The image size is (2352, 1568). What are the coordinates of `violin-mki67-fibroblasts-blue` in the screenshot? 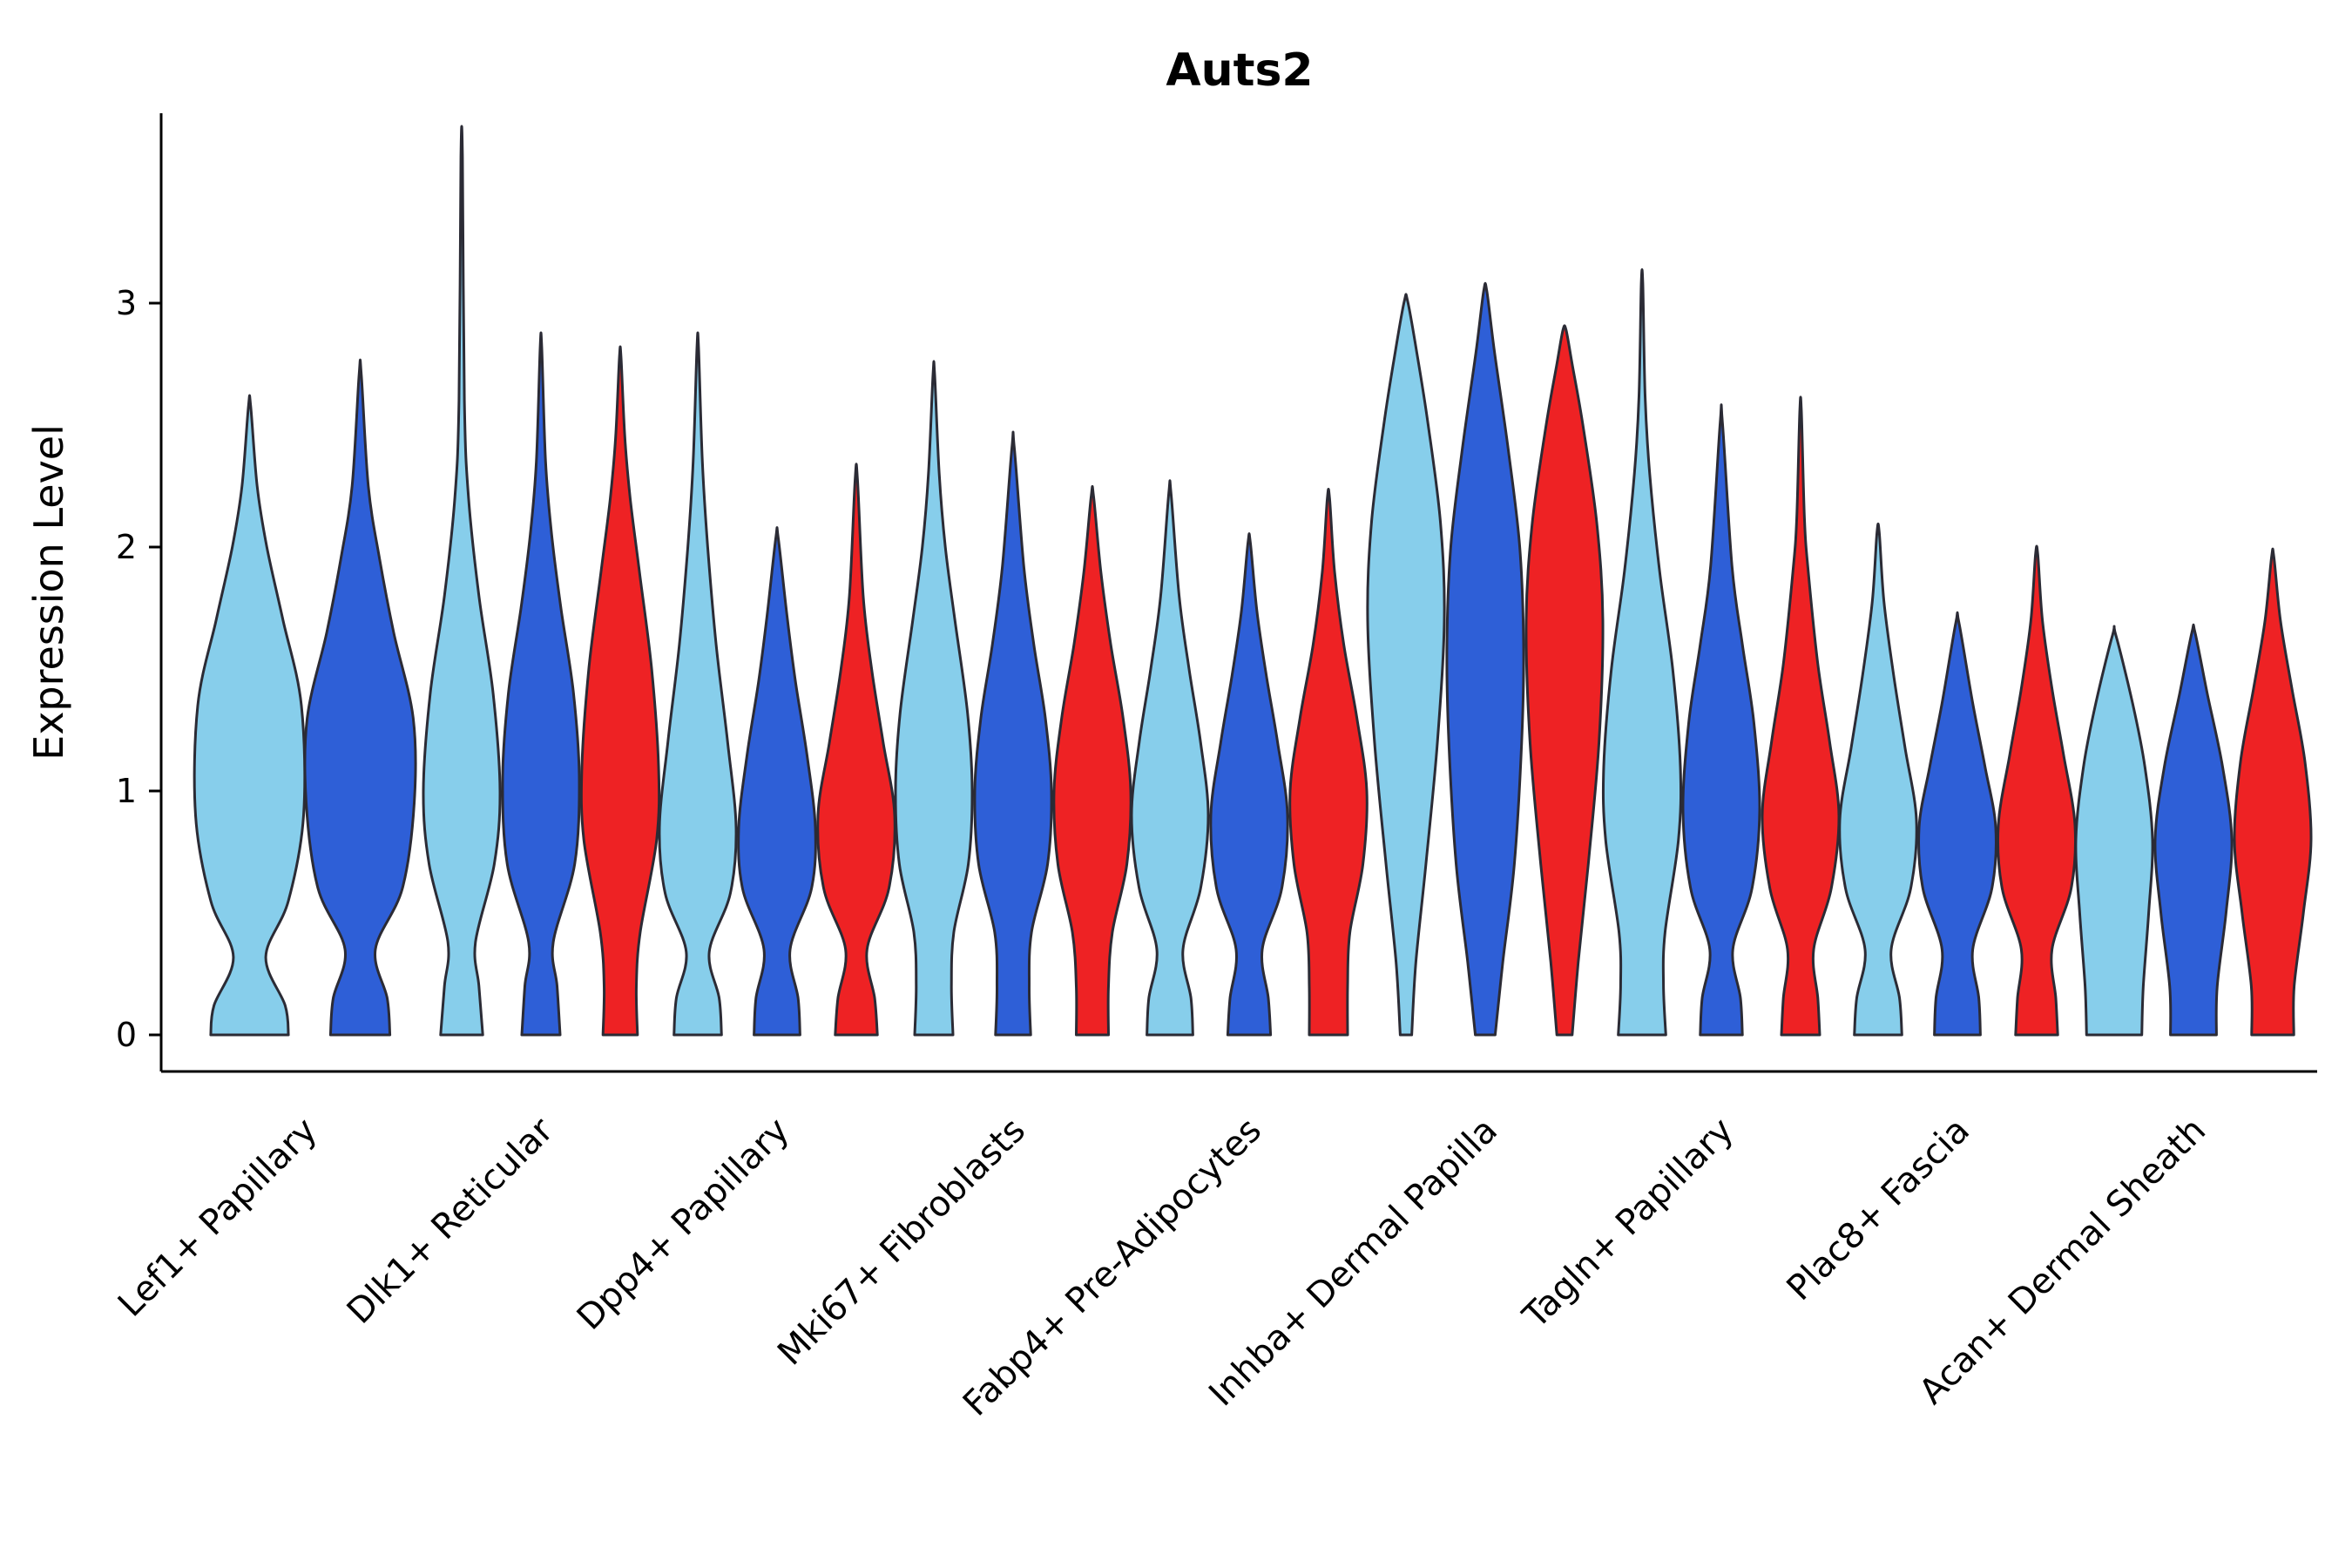 It's located at (1013, 733).